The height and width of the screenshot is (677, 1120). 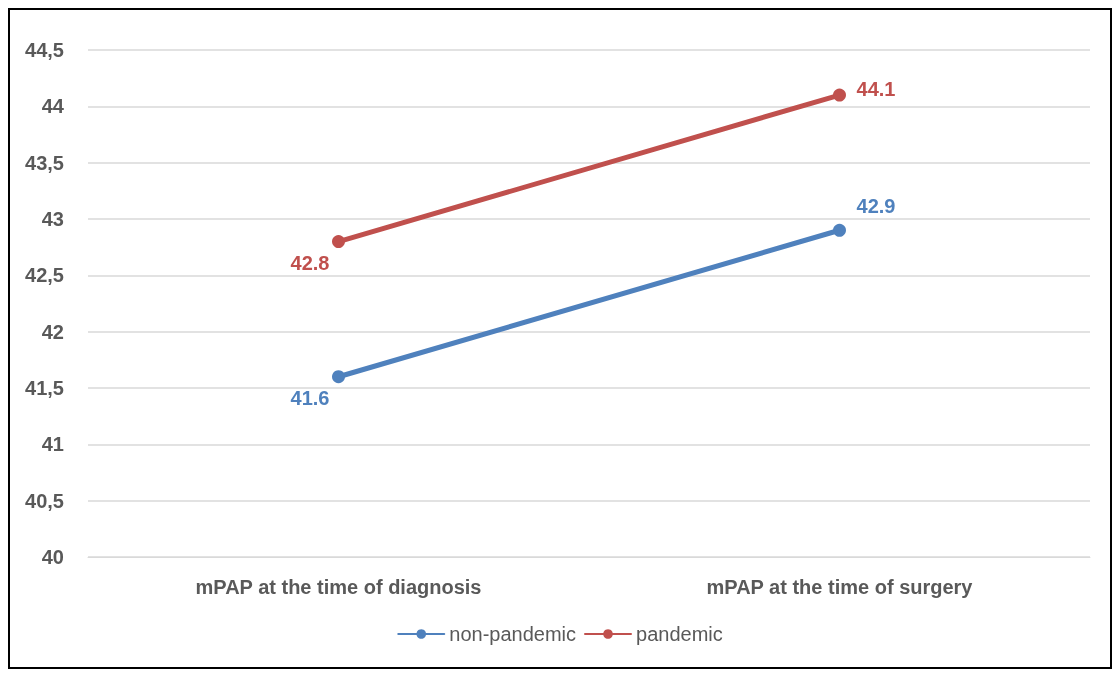 I want to click on y-tick-label: 43, so click(x=52, y=219).